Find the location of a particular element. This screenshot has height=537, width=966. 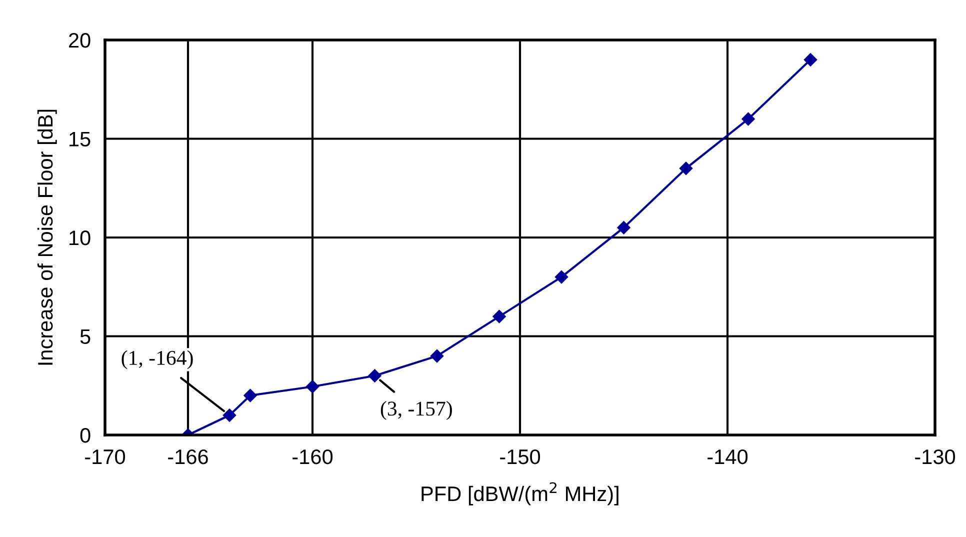

x-axis-title: PFD [dBW/(m$^{2}$ MHz)] is located at coordinates (520, 494).